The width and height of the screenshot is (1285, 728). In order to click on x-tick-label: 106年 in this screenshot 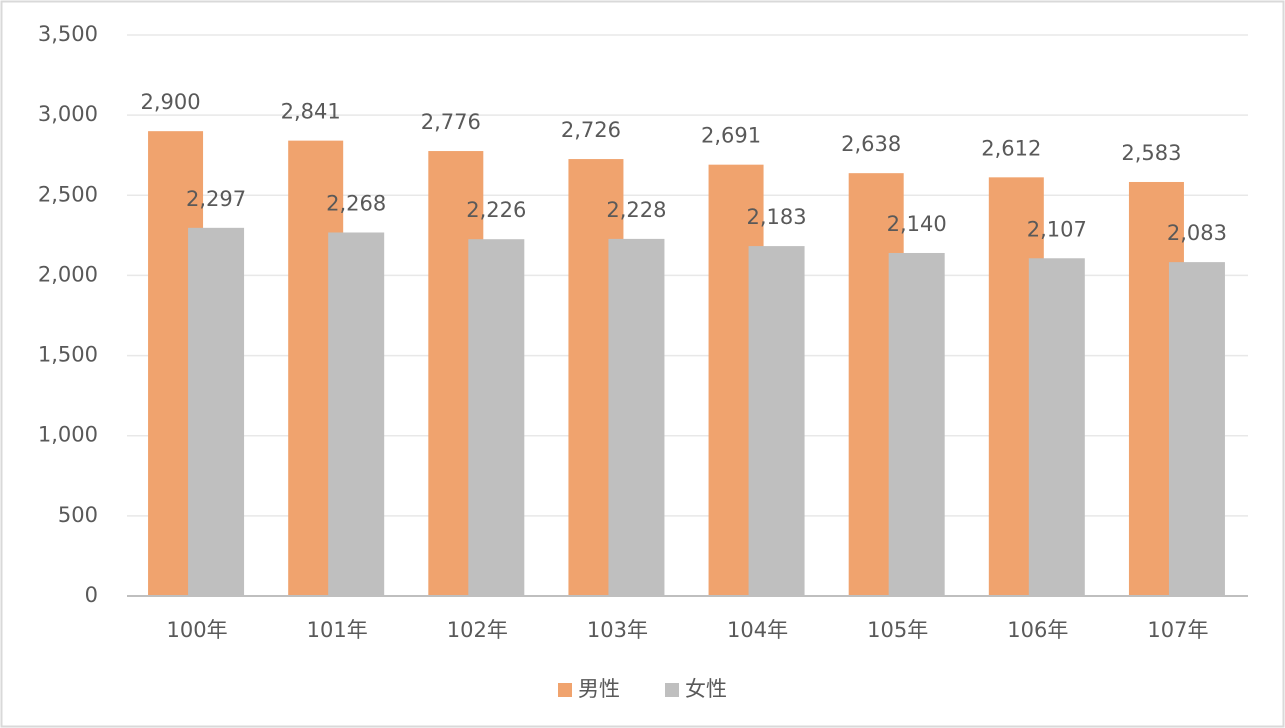, I will do `click(1037, 630)`.